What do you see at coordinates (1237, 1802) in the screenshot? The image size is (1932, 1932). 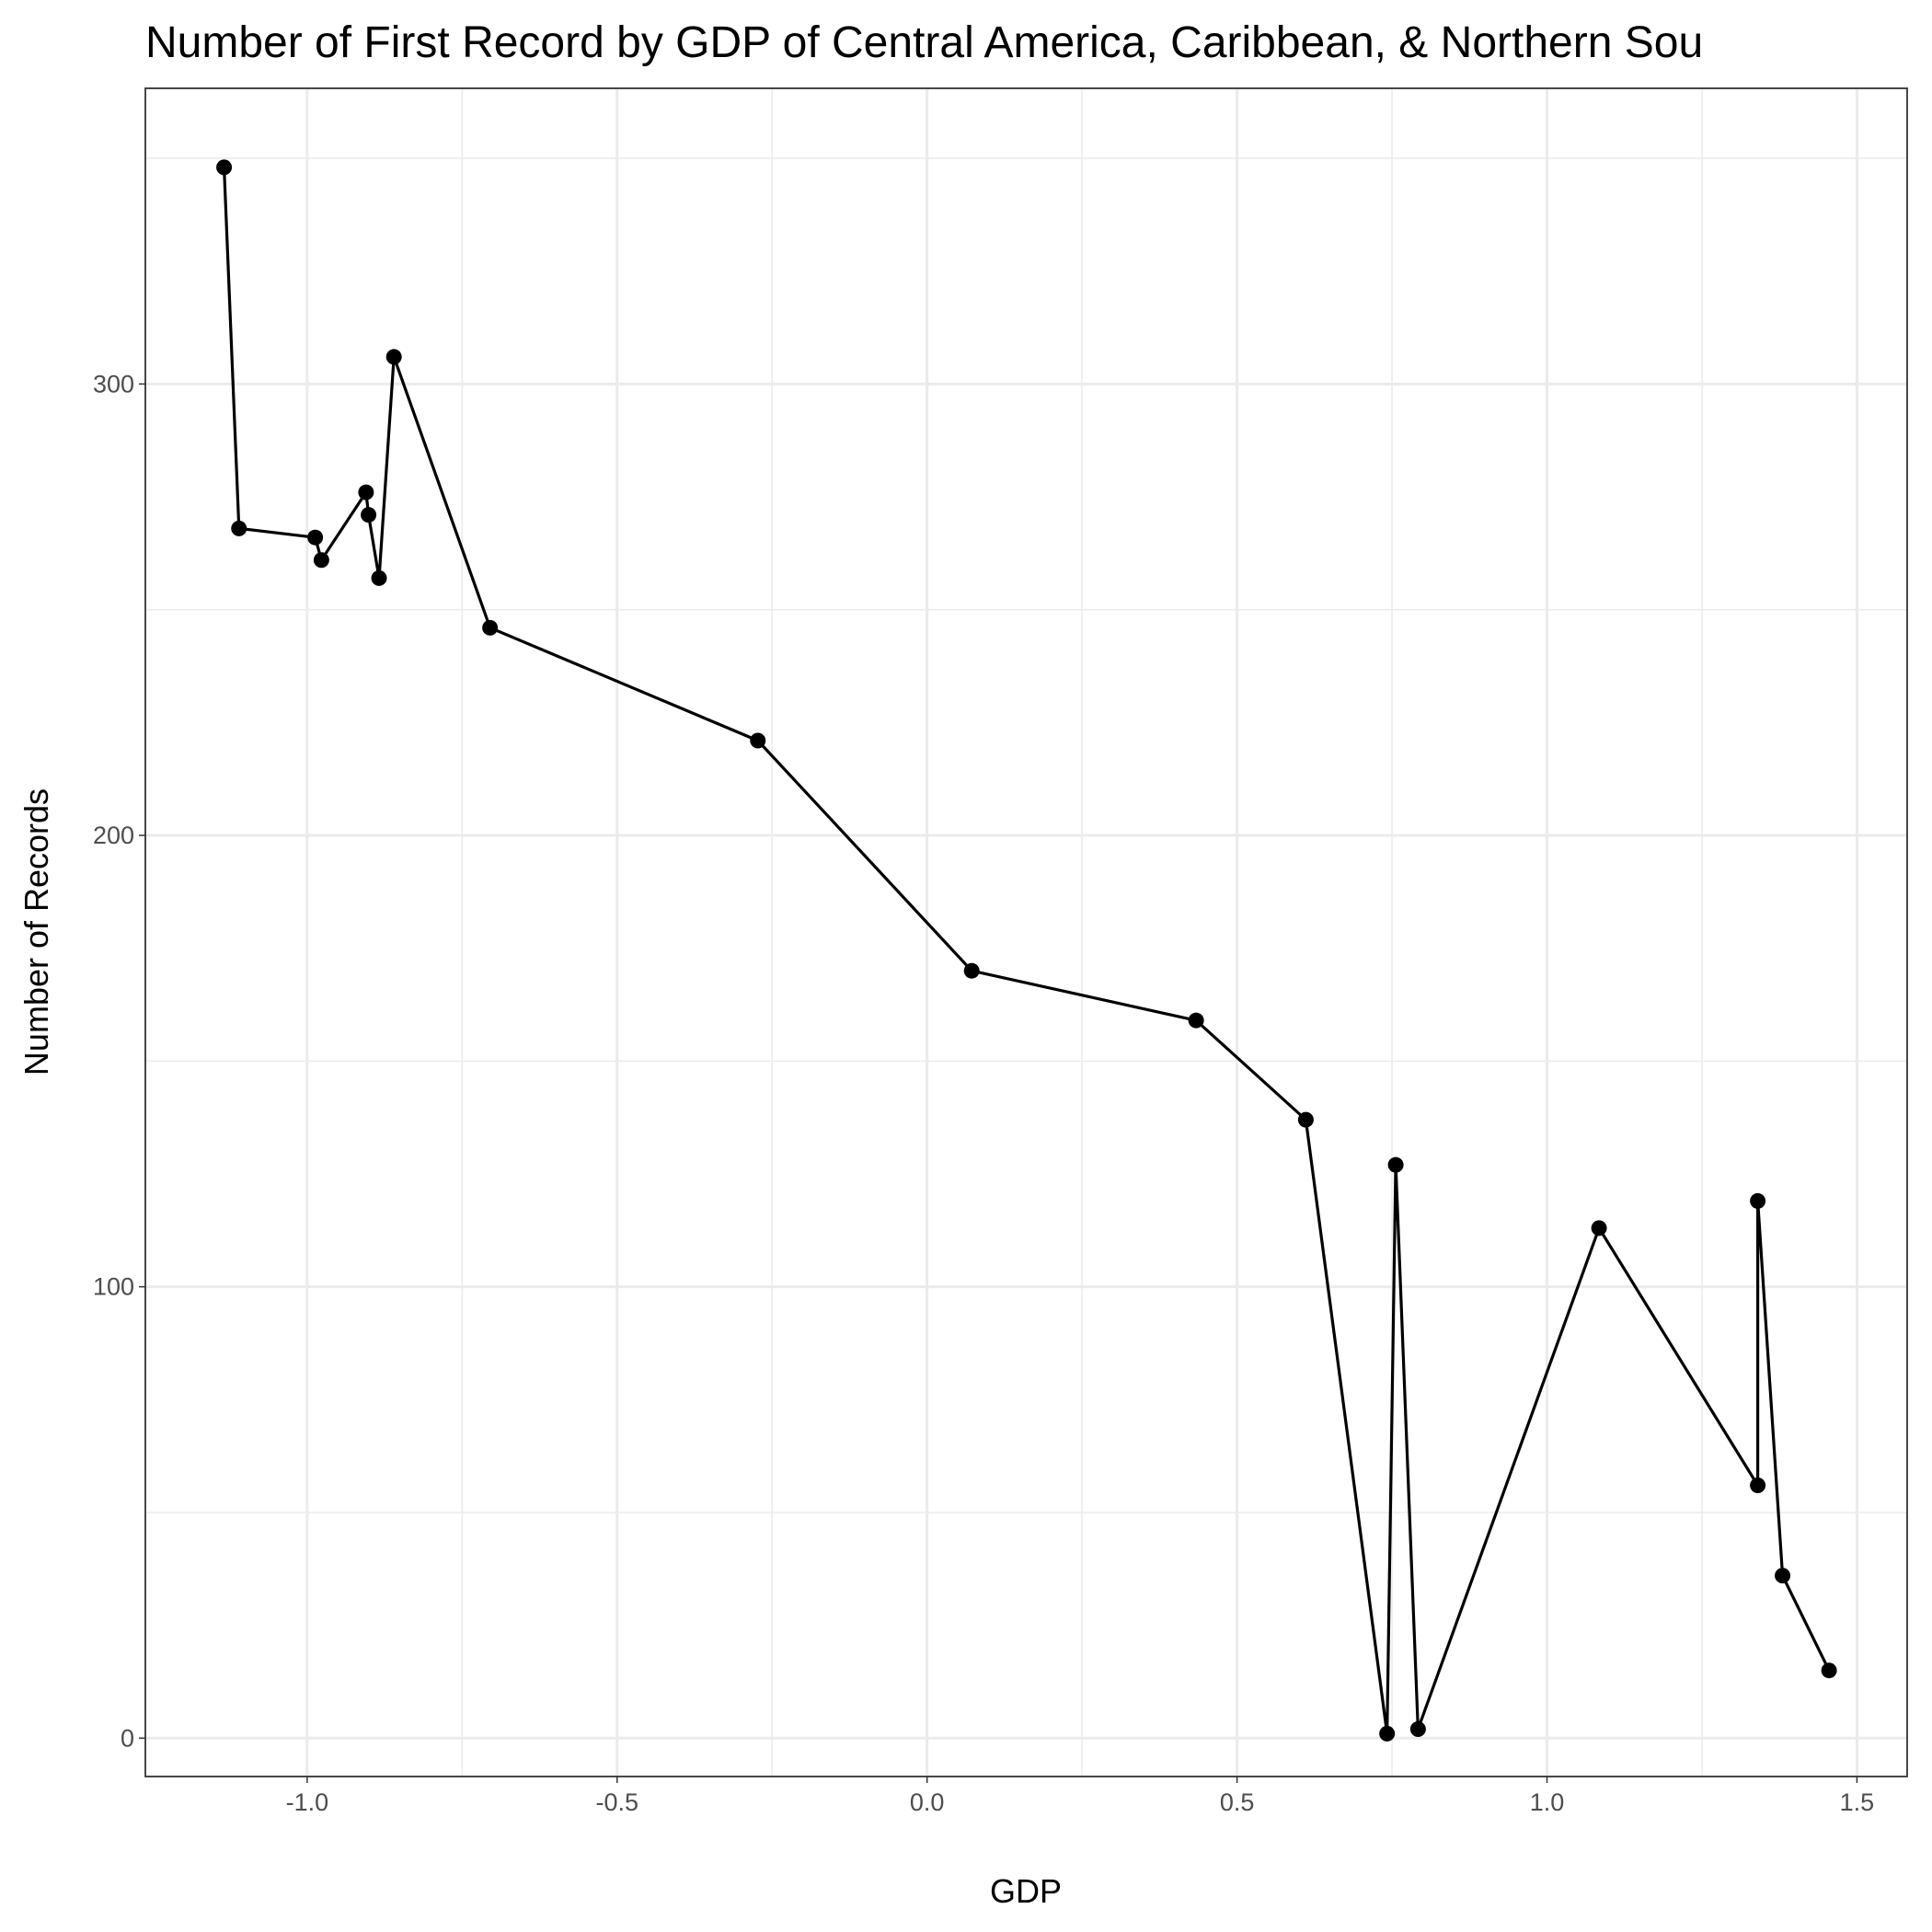 I see `x-tick-label: 0.5` at bounding box center [1237, 1802].